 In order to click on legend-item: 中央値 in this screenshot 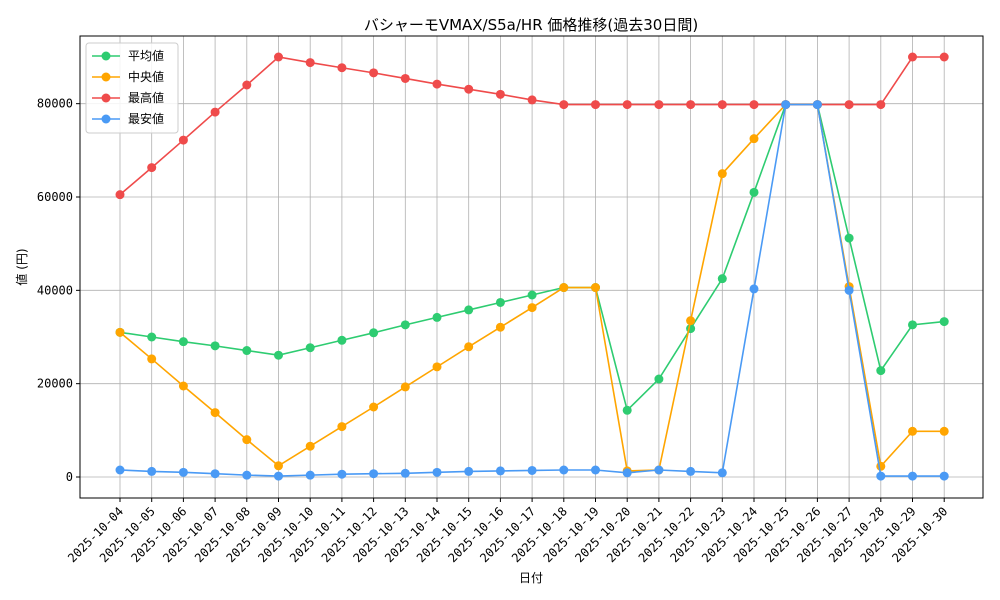, I will do `click(128, 76)`.